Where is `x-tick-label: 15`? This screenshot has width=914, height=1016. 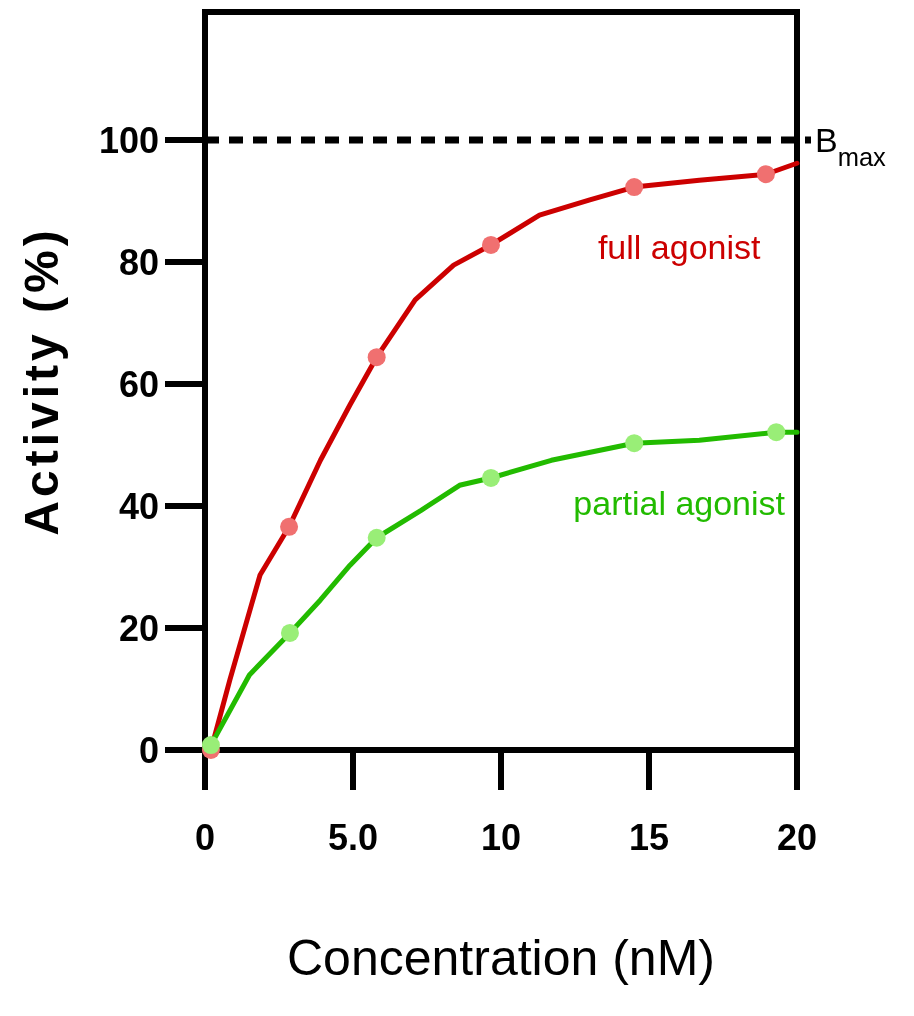 x-tick-label: 15 is located at coordinates (649, 837).